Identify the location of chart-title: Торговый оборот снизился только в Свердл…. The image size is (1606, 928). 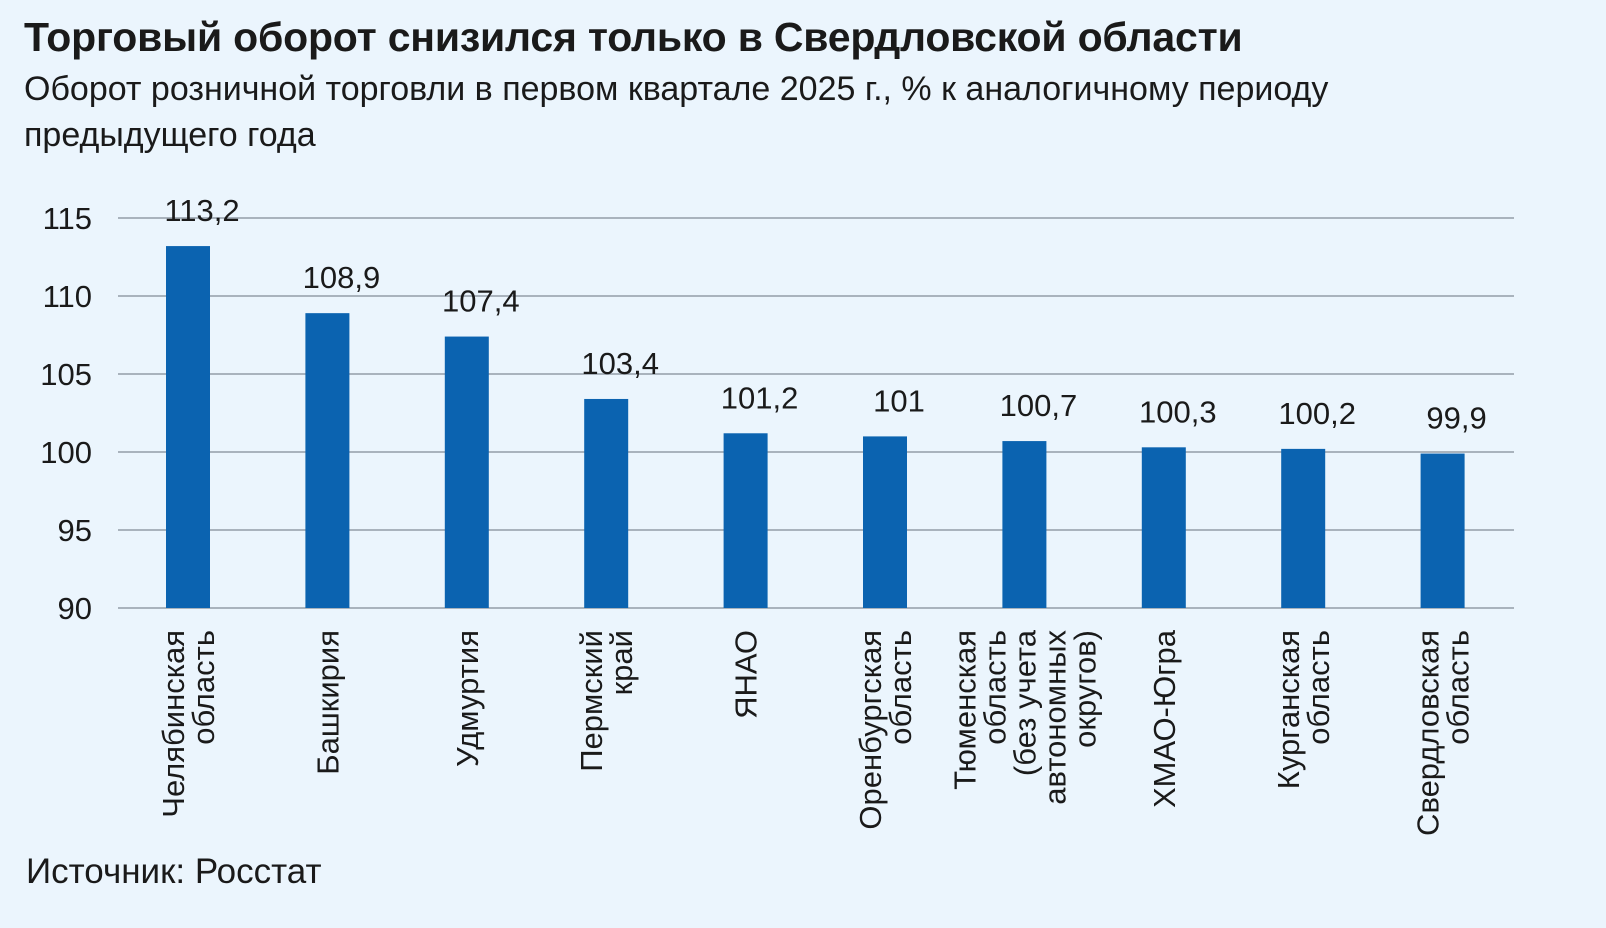
(633, 37).